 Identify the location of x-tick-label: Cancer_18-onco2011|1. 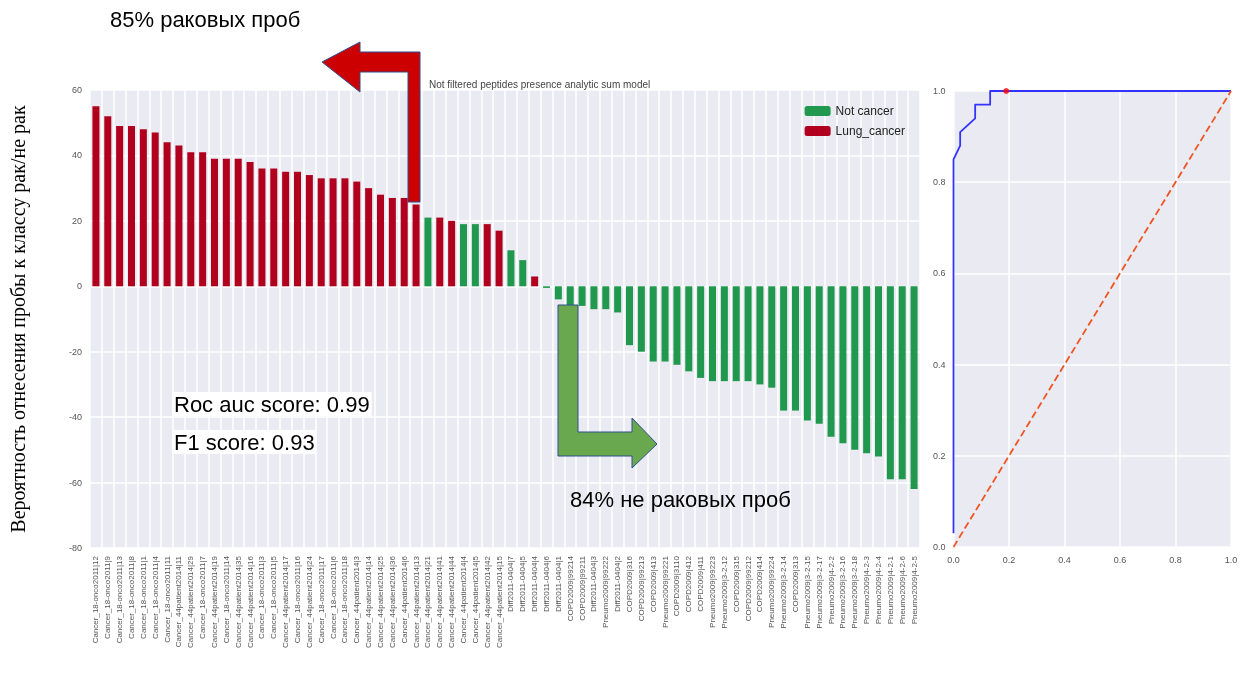
(143, 597).